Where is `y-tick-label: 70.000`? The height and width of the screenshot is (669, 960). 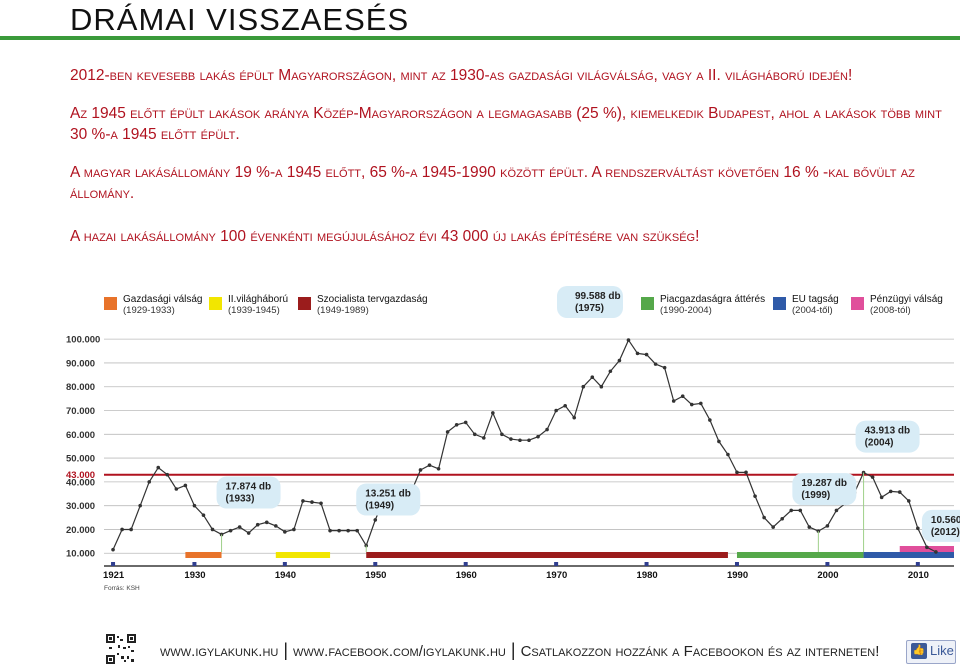
y-tick-label: 70.000 is located at coordinates (80, 411).